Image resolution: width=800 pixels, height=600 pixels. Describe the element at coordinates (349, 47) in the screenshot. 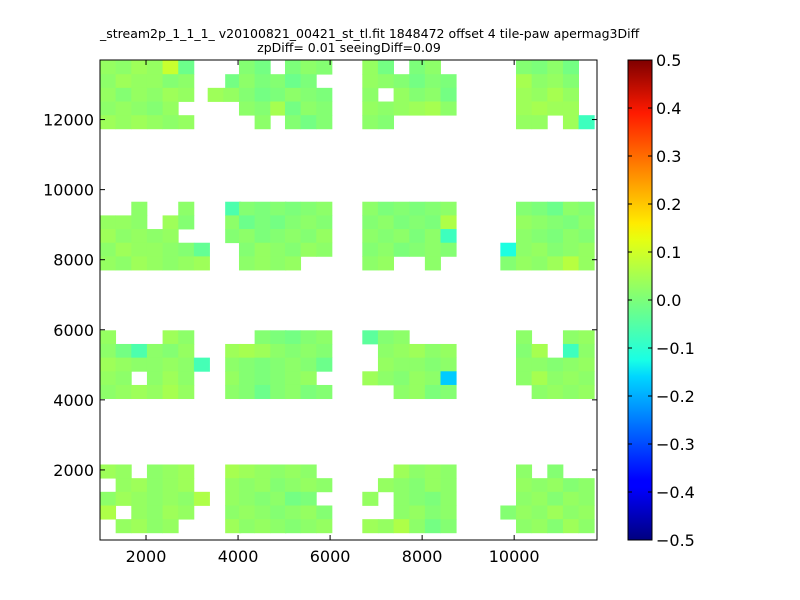

I see `chart-subtitle: zpDiff= 0.01 seeingDiff=0.09` at that location.